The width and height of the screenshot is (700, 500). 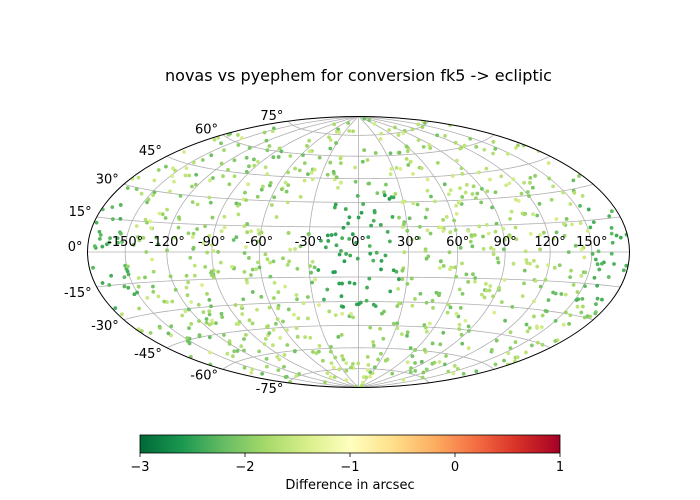 I want to click on latitude-tick-label: -75°, so click(x=270, y=389).